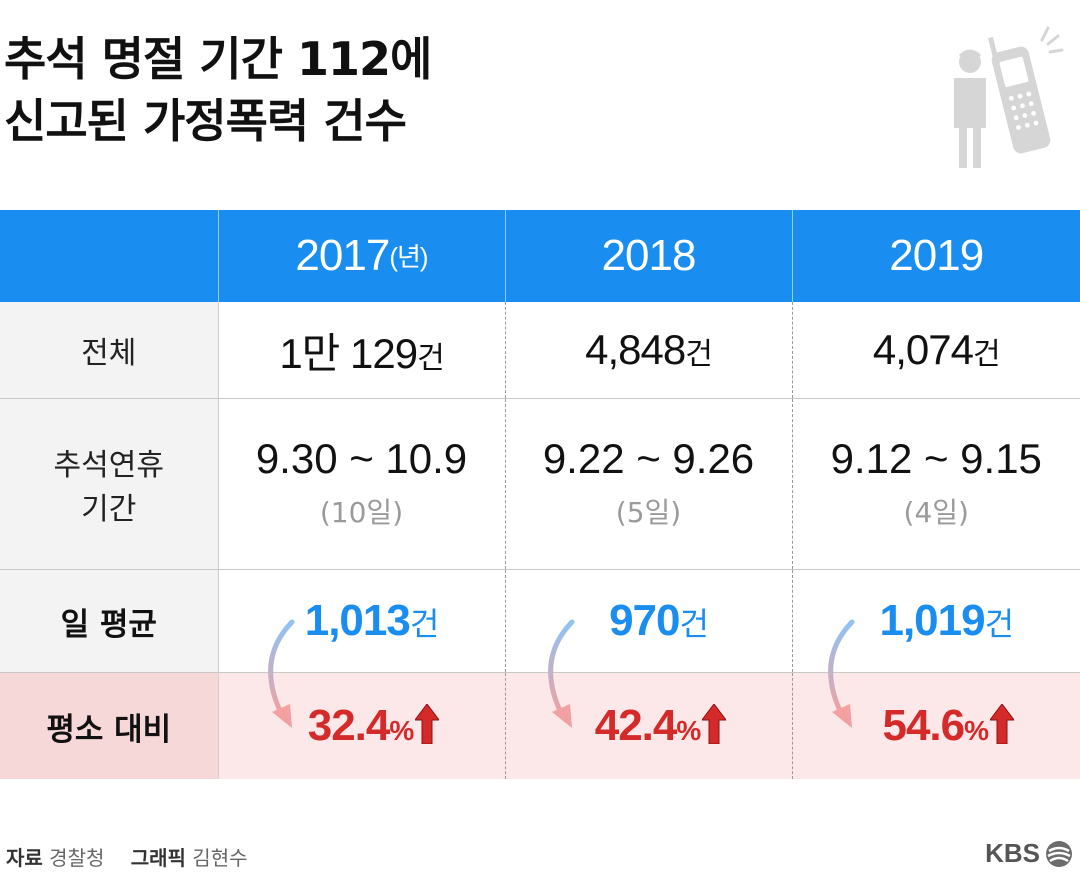 Image resolution: width=1080 pixels, height=889 pixels. I want to click on title-line-2: 신고된 가정폭력 건수, so click(205, 121).